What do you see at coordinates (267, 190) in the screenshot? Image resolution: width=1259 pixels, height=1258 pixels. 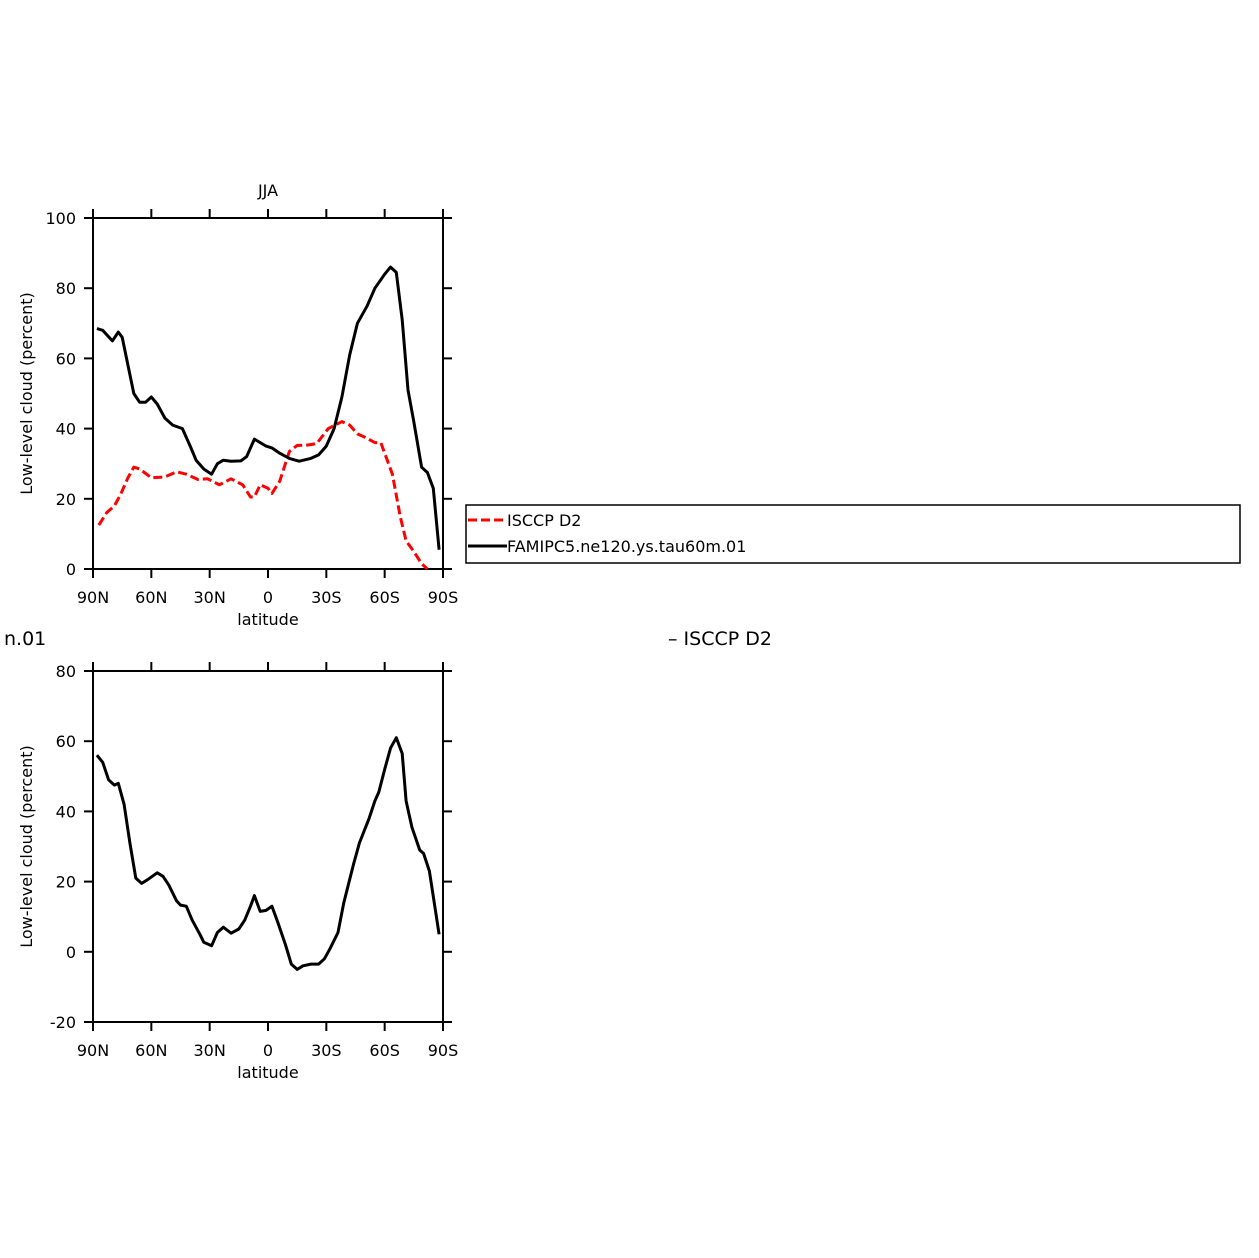 I see `chart-title: JJA` at bounding box center [267, 190].